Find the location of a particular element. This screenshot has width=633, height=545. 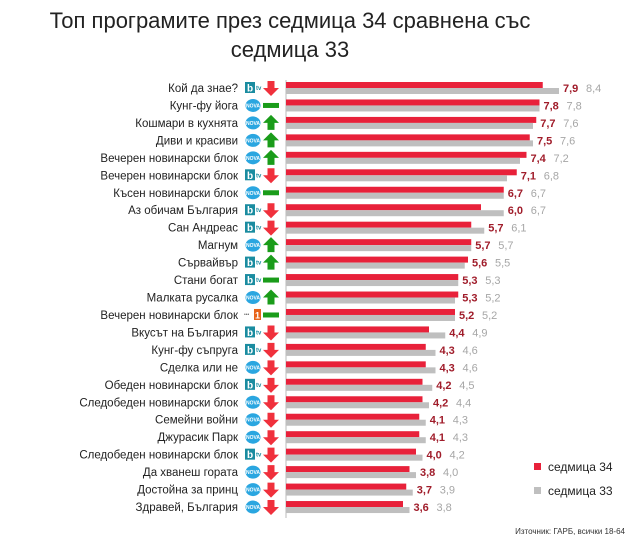

category-label: Семейни войни is located at coordinates (196, 421).